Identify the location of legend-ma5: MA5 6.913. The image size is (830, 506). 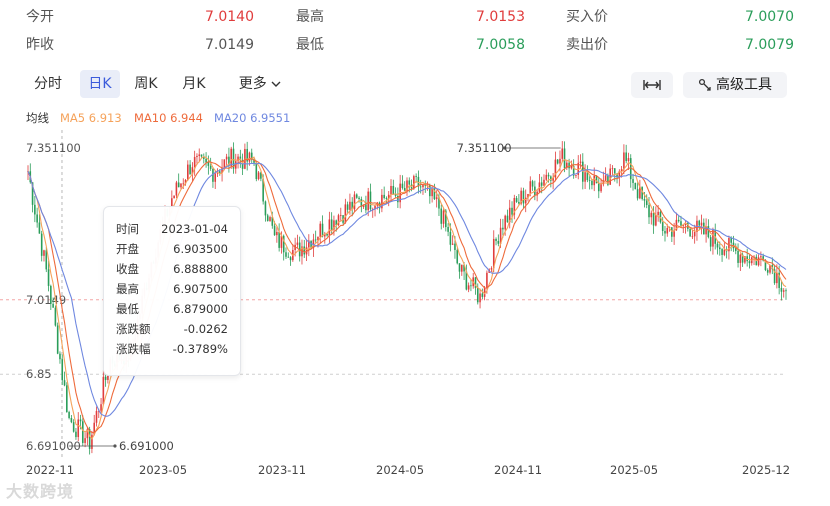
(91, 118).